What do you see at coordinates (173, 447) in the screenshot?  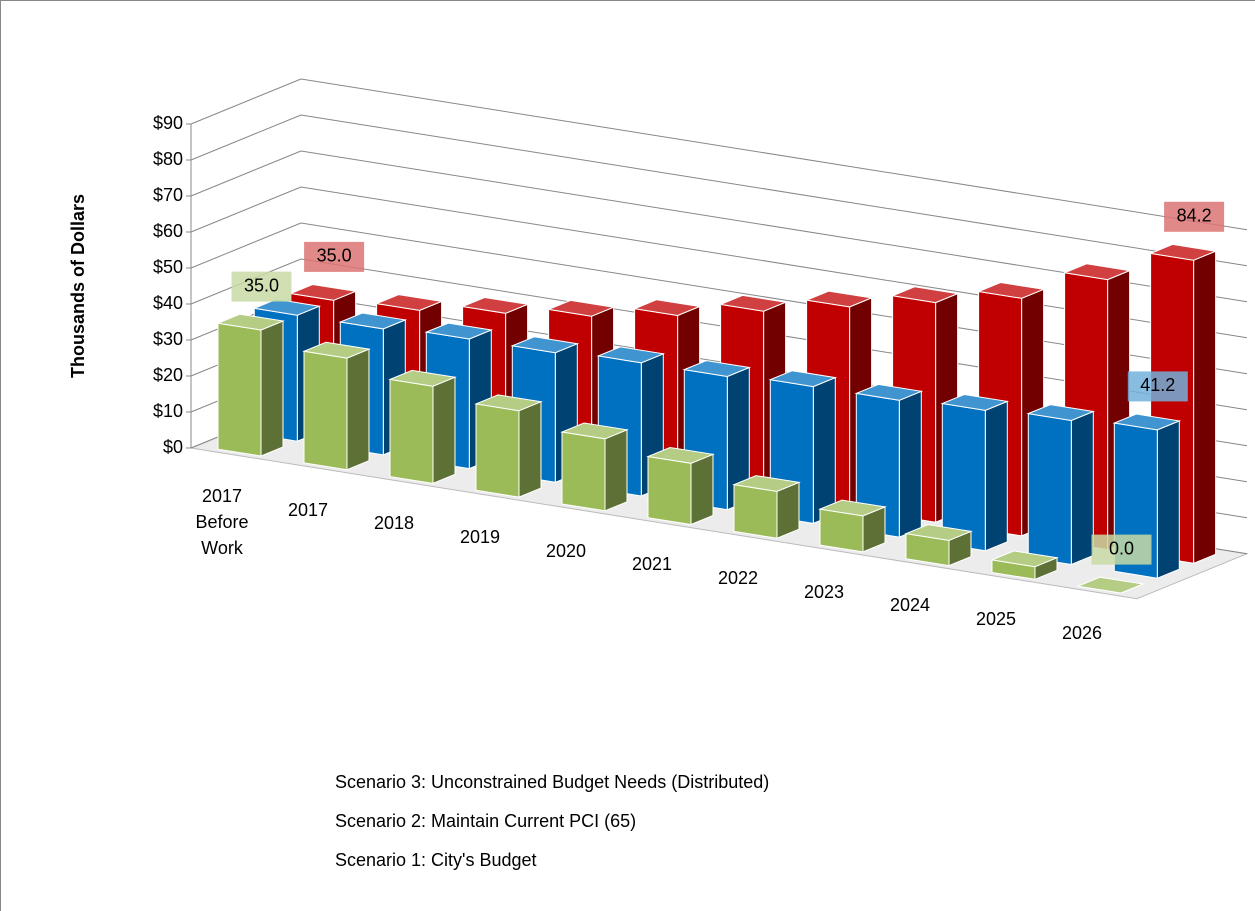 I see `y-tick-label: $0` at bounding box center [173, 447].